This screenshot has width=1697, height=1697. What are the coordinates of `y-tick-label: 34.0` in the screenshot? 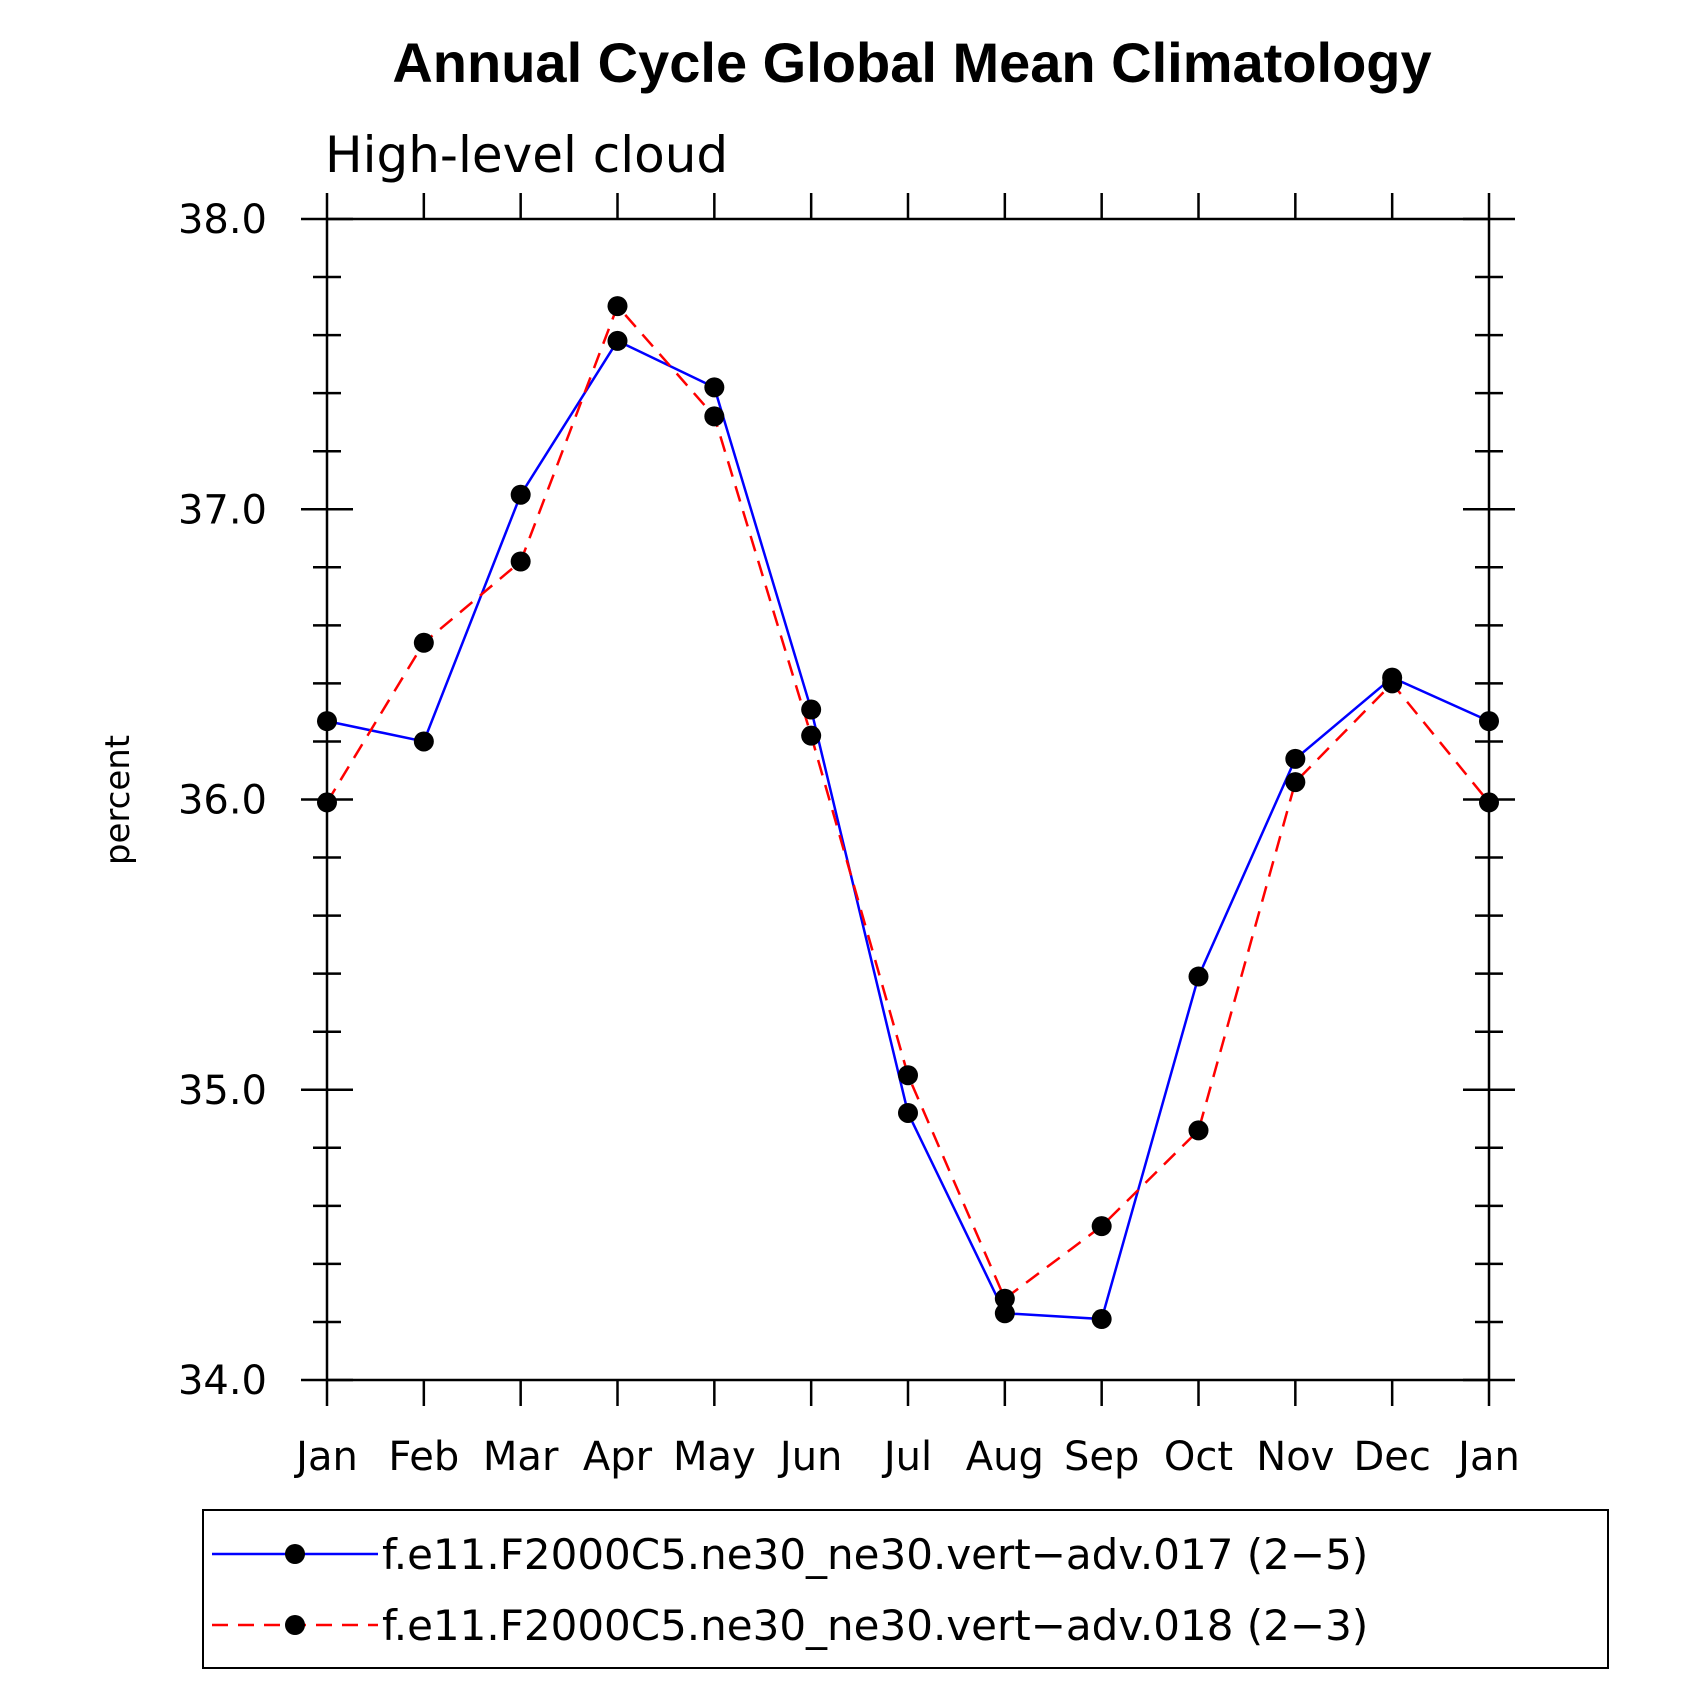 It's located at (222, 1381).